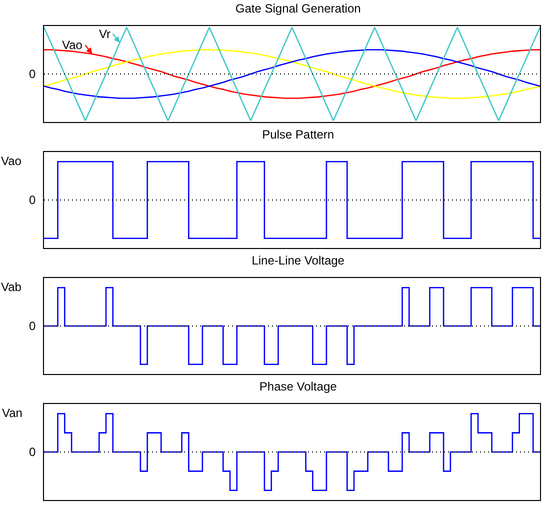  I want to click on y-axis-title: Van, so click(12, 413).